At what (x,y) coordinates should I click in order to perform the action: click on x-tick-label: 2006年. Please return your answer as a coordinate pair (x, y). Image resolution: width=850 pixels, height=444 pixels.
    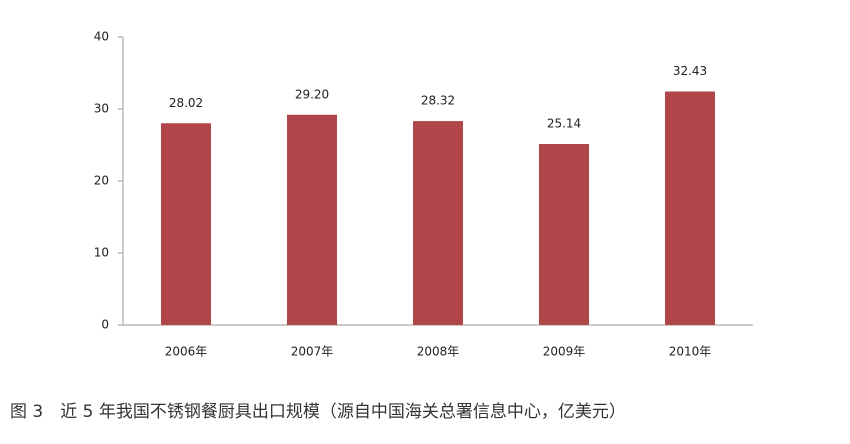
    Looking at the image, I should click on (186, 352).